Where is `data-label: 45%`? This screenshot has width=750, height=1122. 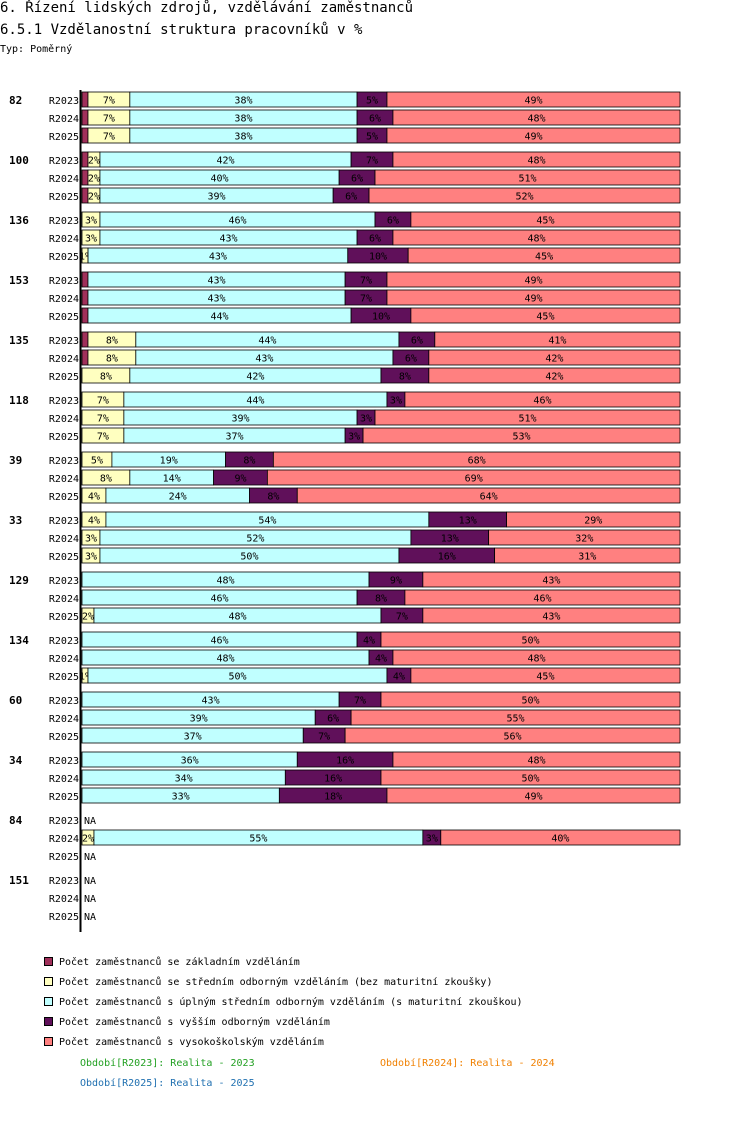 data-label: 45% is located at coordinates (544, 257).